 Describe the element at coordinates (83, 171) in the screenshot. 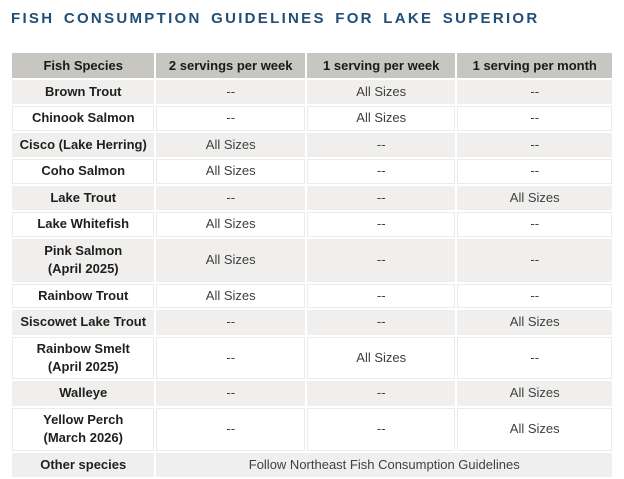

I see `species-cell: Coho Salmon` at that location.